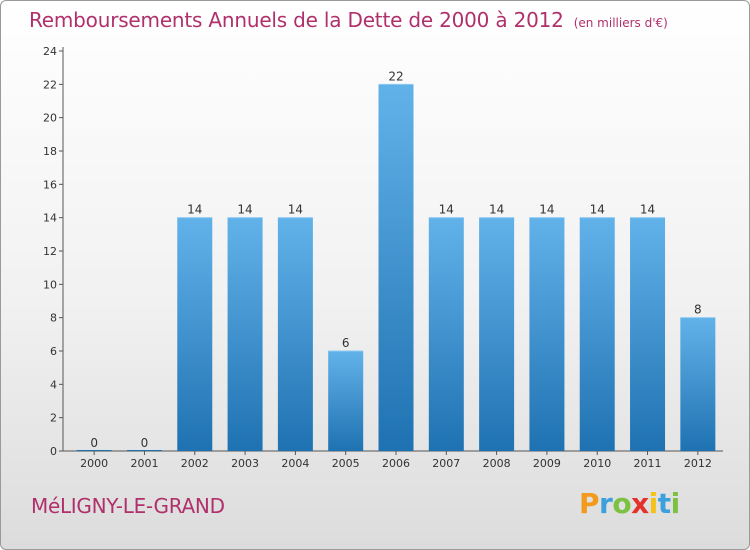  What do you see at coordinates (53, 384) in the screenshot?
I see `y-tick-label: 4` at bounding box center [53, 384].